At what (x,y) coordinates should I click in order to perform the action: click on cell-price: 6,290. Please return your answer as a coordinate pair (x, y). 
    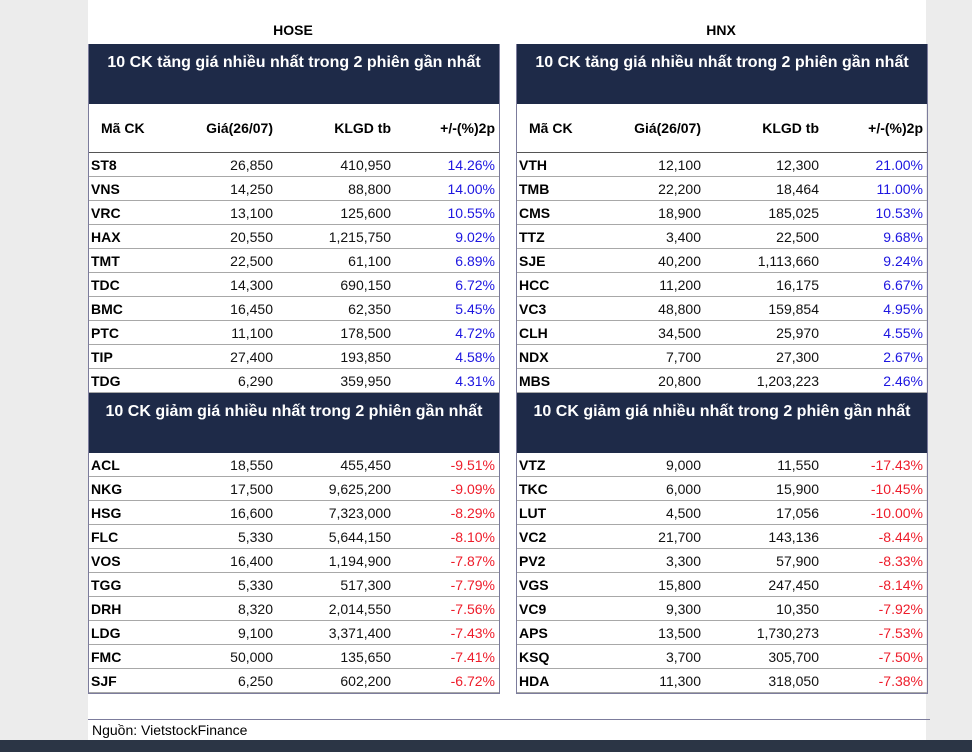
    Looking at the image, I should click on (255, 380).